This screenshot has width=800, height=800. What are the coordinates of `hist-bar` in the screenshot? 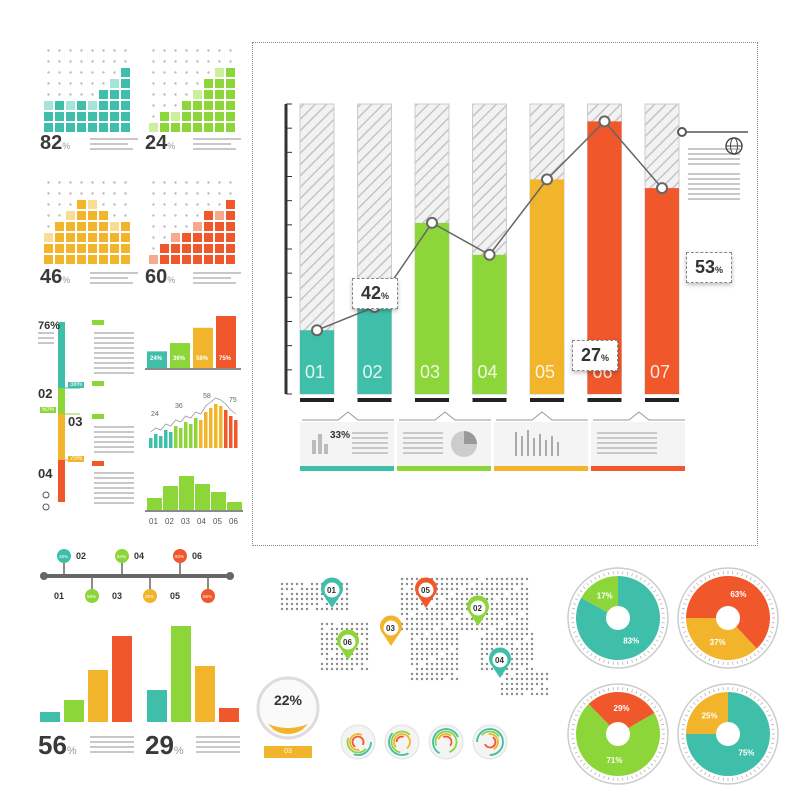 It's located at (202, 497).